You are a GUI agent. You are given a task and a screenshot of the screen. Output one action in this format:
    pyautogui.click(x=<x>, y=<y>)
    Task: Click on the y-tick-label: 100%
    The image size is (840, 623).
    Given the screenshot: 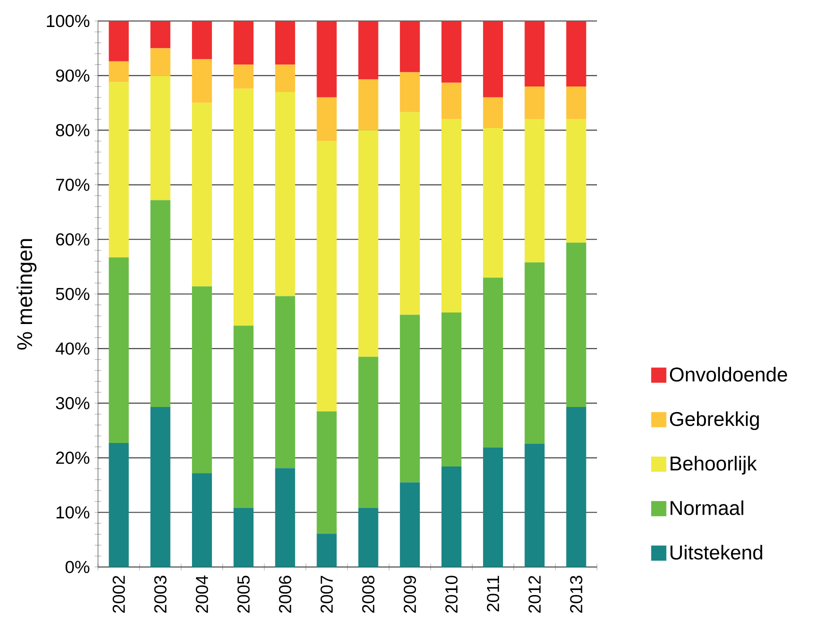 What is the action you would take?
    pyautogui.click(x=68, y=21)
    